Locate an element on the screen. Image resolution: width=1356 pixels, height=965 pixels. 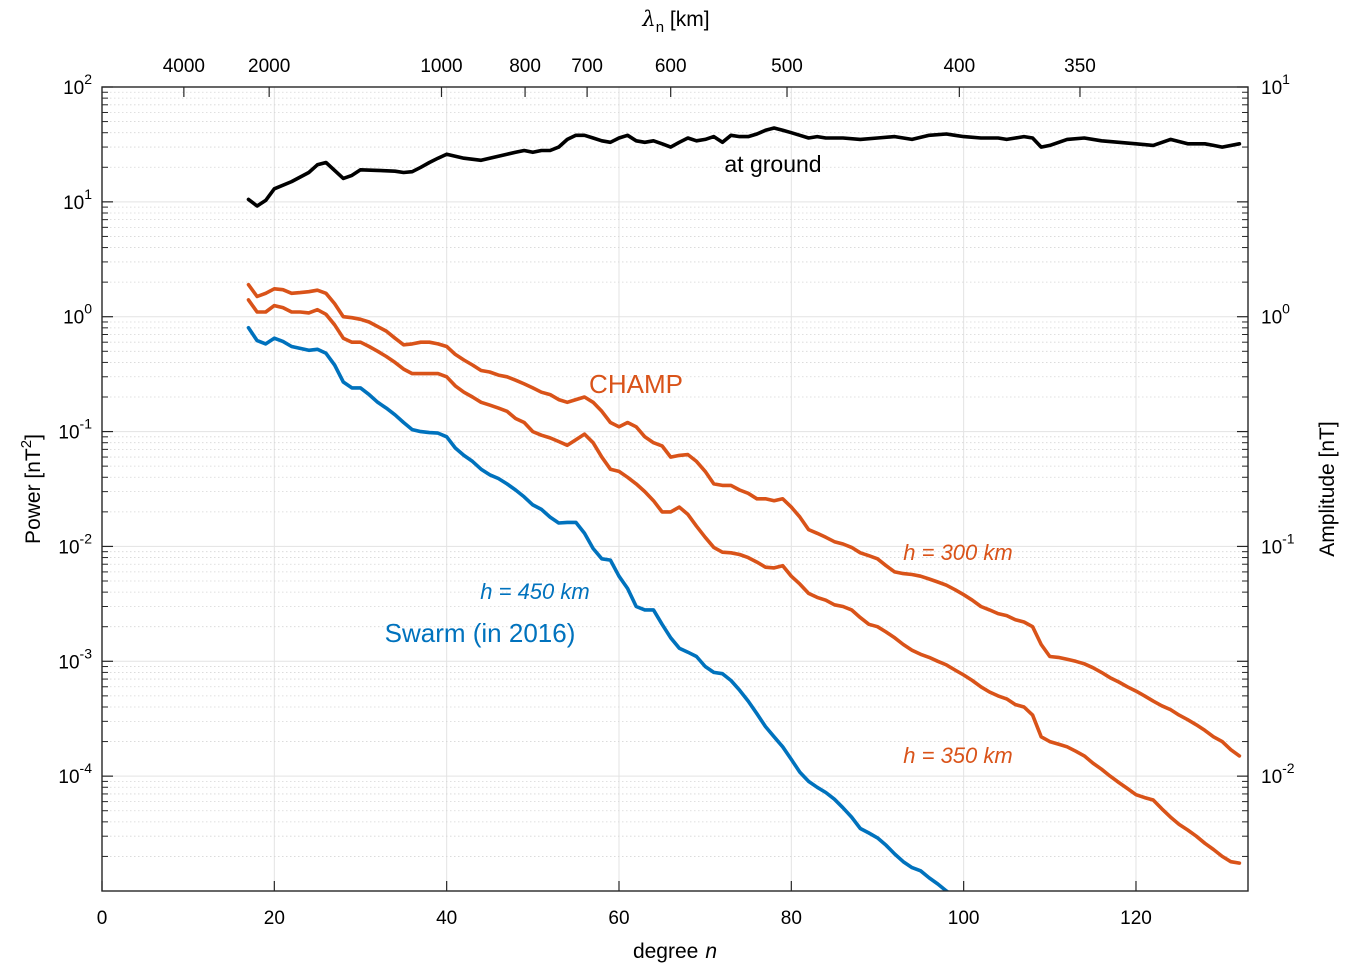
y-tick-label: 10¹ is located at coordinates (77, 200).